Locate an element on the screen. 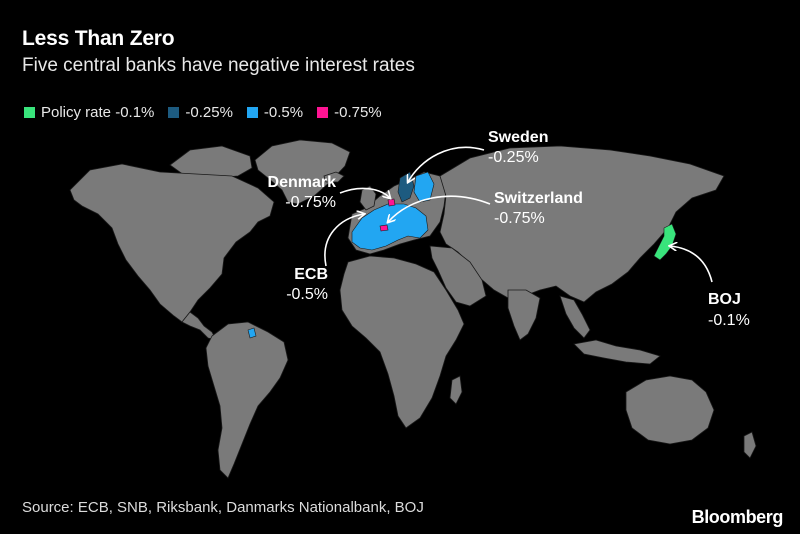  baltic-finland-region is located at coordinates (424, 187).